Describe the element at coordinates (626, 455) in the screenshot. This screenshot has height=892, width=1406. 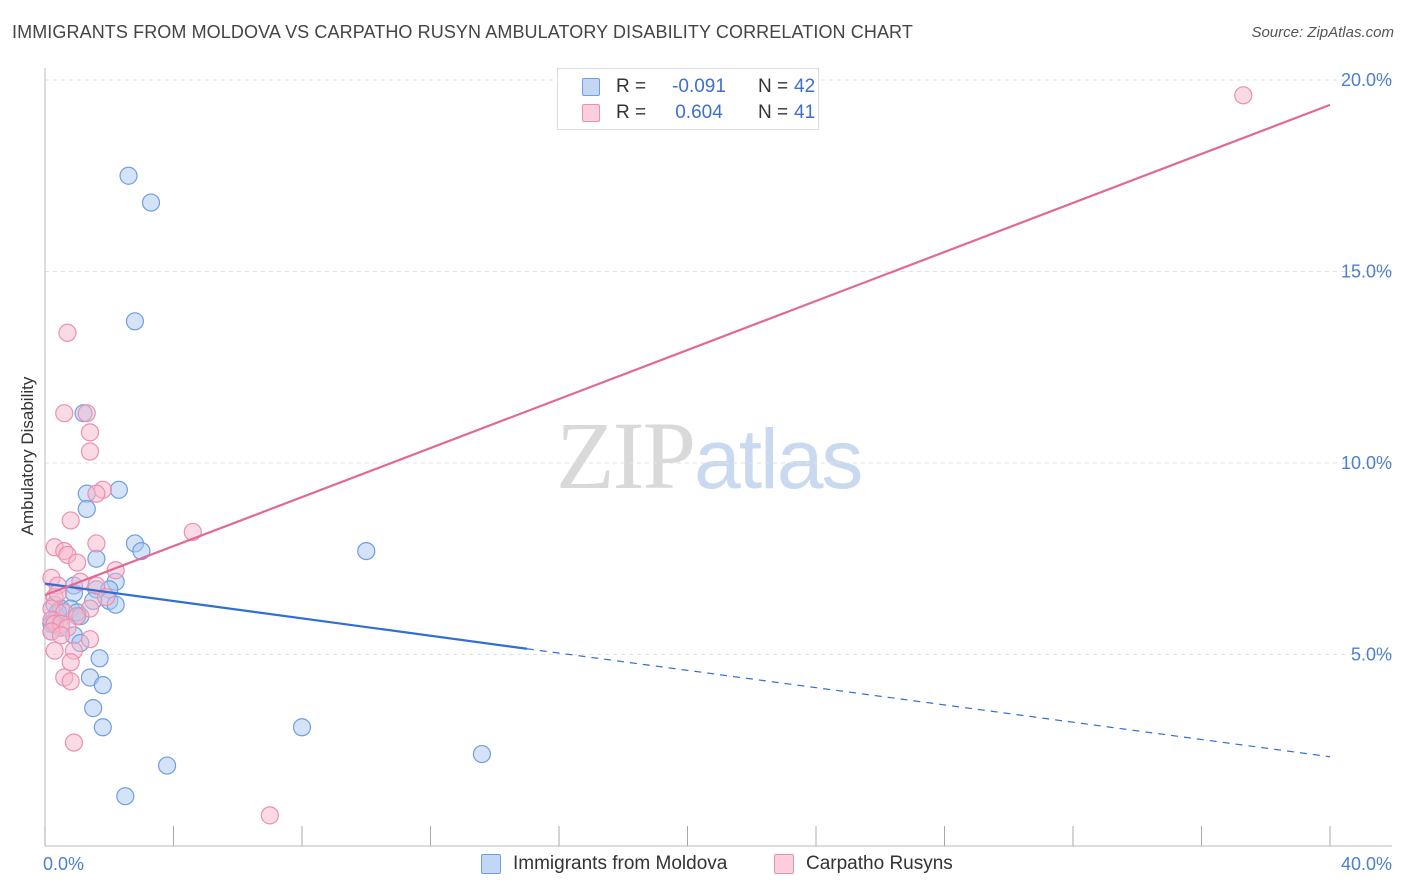
I see `watermark-zip: ZIP` at that location.